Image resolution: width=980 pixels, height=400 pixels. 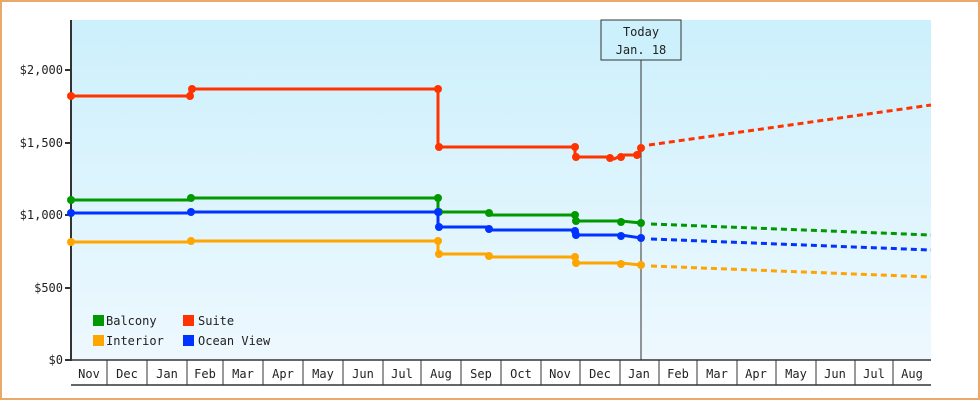 What do you see at coordinates (234, 341) in the screenshot?
I see `legend-label: Ocean View` at bounding box center [234, 341].